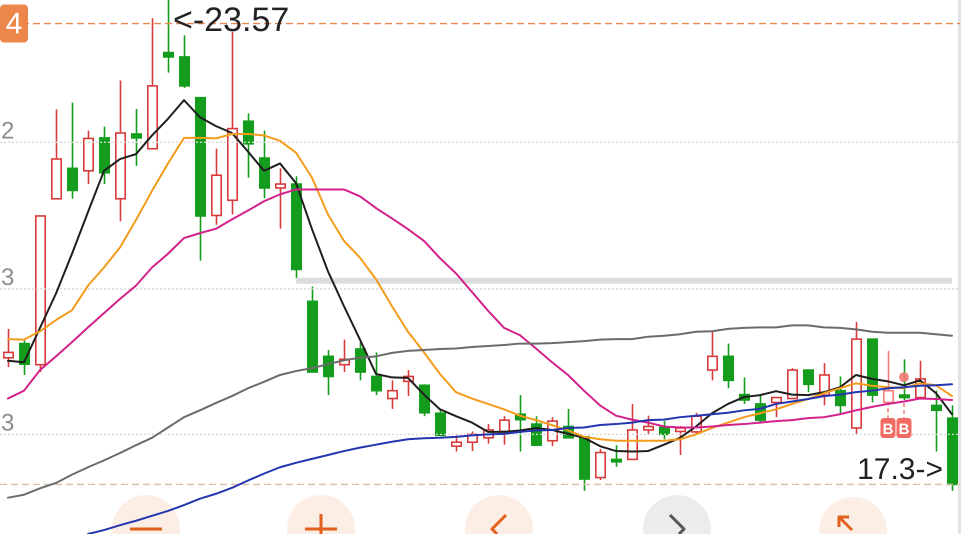 Image resolution: width=971 pixels, height=534 pixels. What do you see at coordinates (900, 469) in the screenshot?
I see `annotation: 17.3->` at bounding box center [900, 469].